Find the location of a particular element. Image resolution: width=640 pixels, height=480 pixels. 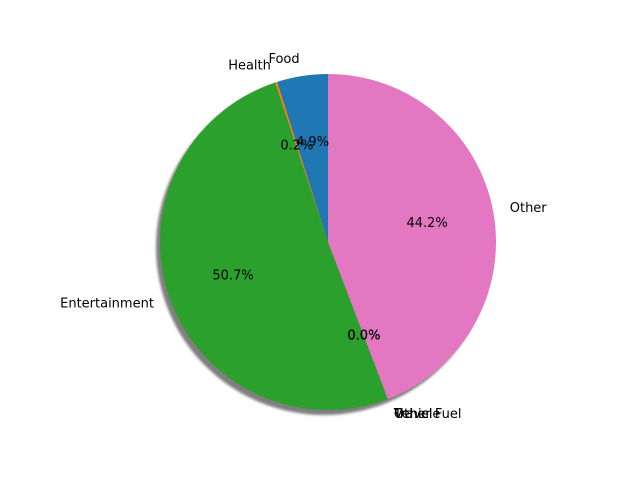

slice-pct-travel: 0.0% is located at coordinates (363, 336).